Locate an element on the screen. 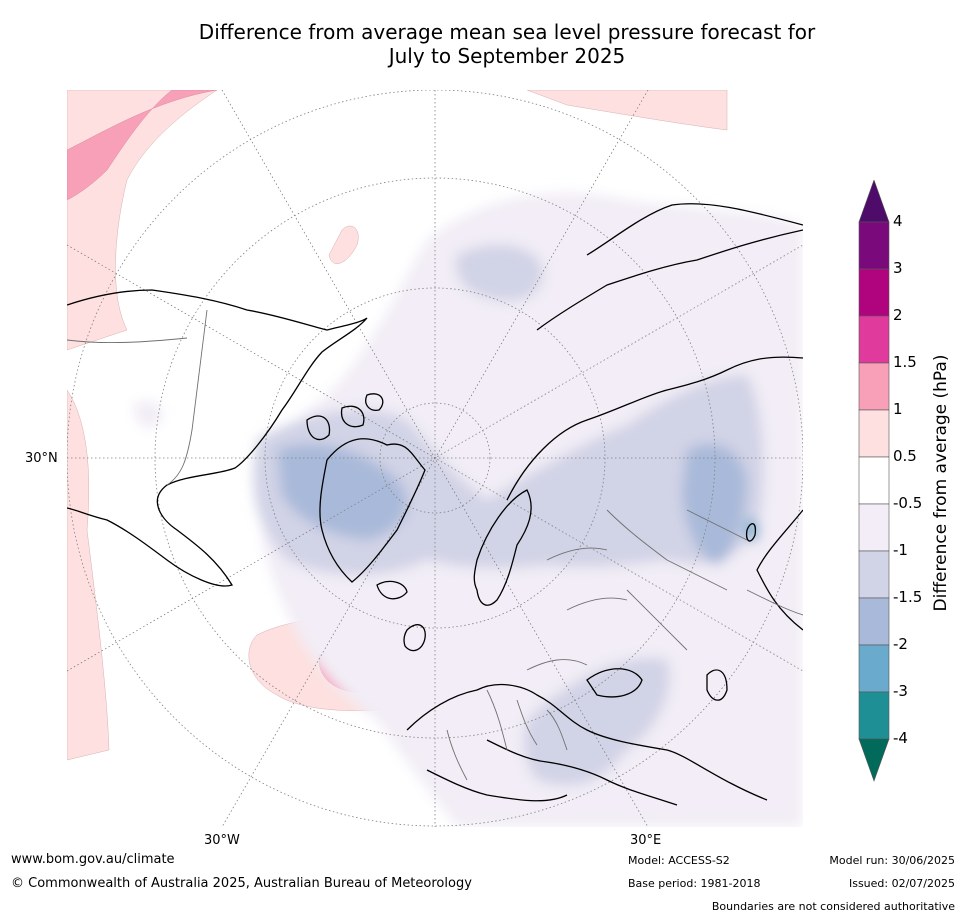 The width and height of the screenshot is (965, 919). iceland-coast is located at coordinates (392, 590).